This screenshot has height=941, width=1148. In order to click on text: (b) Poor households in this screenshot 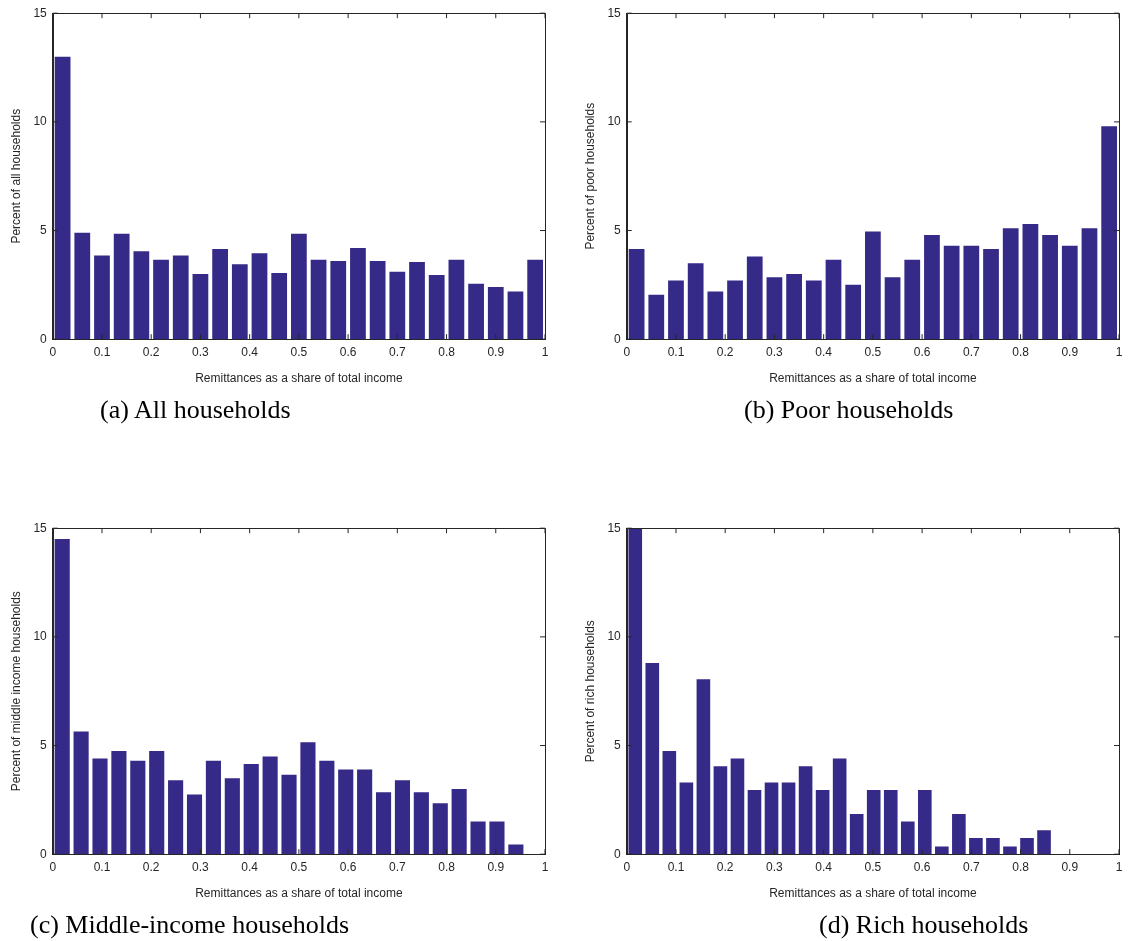, I will do `click(849, 410)`.